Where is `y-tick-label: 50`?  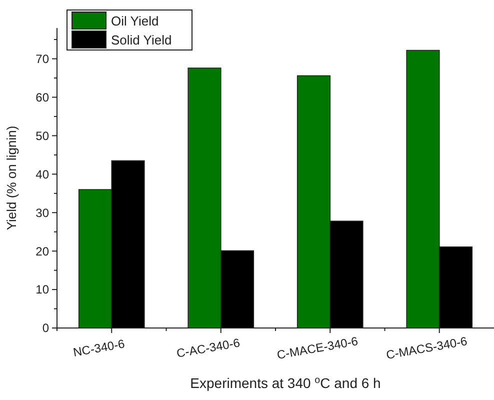 y-tick-label: 50 is located at coordinates (43, 135).